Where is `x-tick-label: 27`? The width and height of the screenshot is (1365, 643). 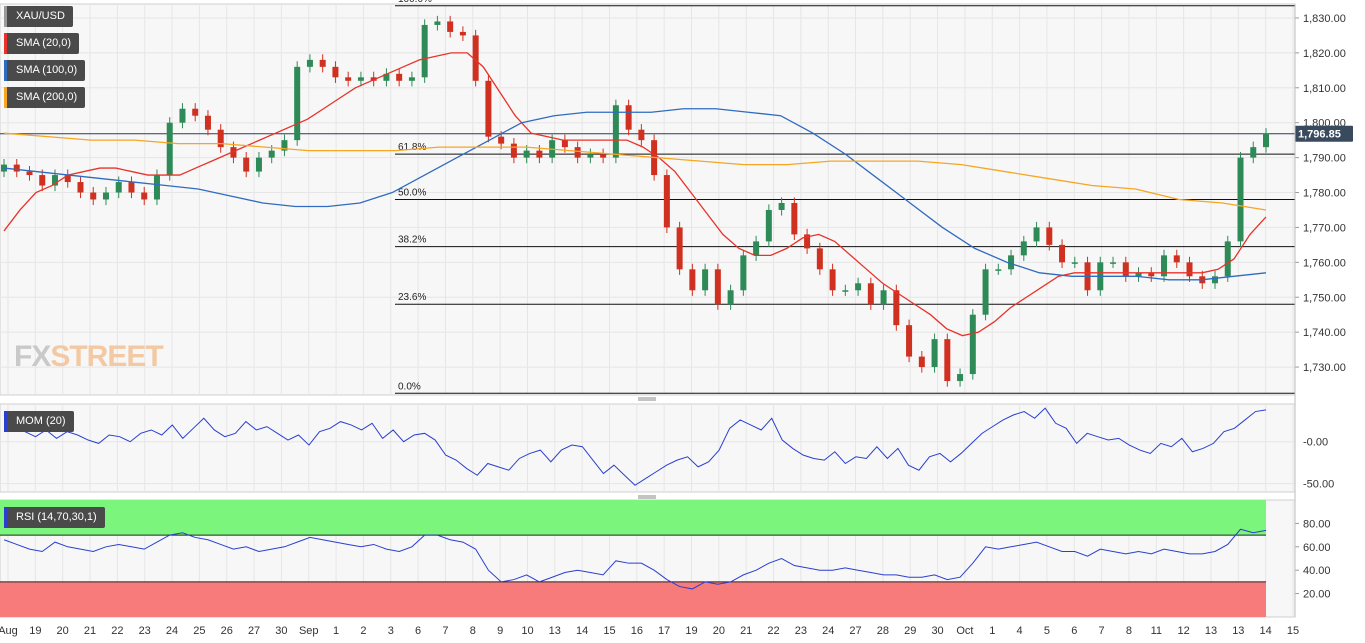
x-tick-label: 27 is located at coordinates (855, 631).